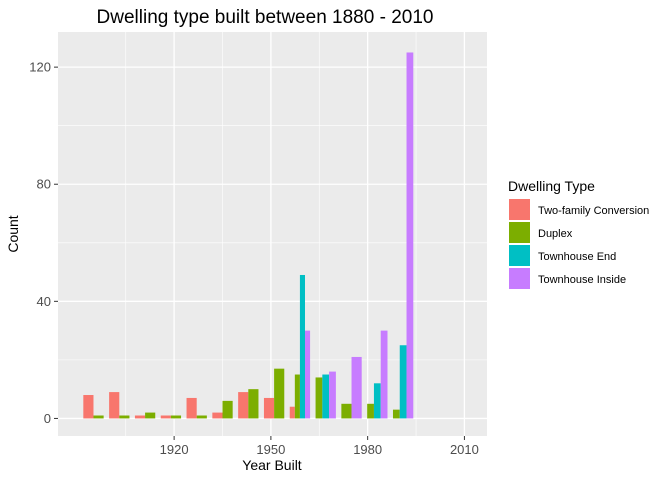 The width and height of the screenshot is (672, 480). I want to click on x-tick-label: 1950, so click(270, 449).